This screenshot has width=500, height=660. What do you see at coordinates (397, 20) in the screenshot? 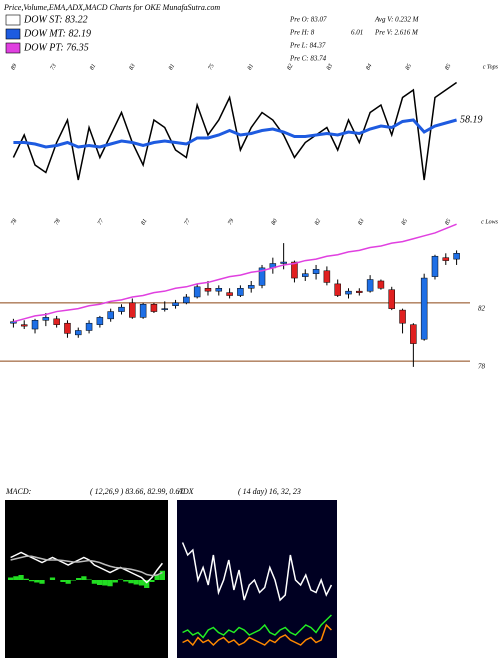
I see `info-text: Avg V: 0.232 M` at bounding box center [397, 20].